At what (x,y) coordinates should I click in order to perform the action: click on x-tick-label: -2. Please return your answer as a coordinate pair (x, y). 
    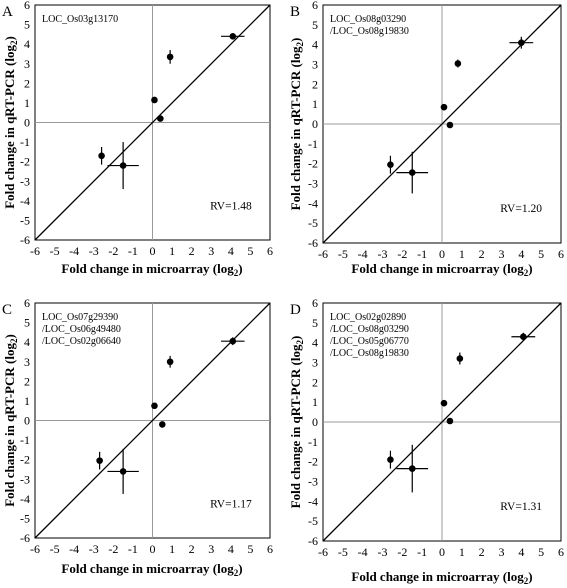
    Looking at the image, I should click on (113, 549).